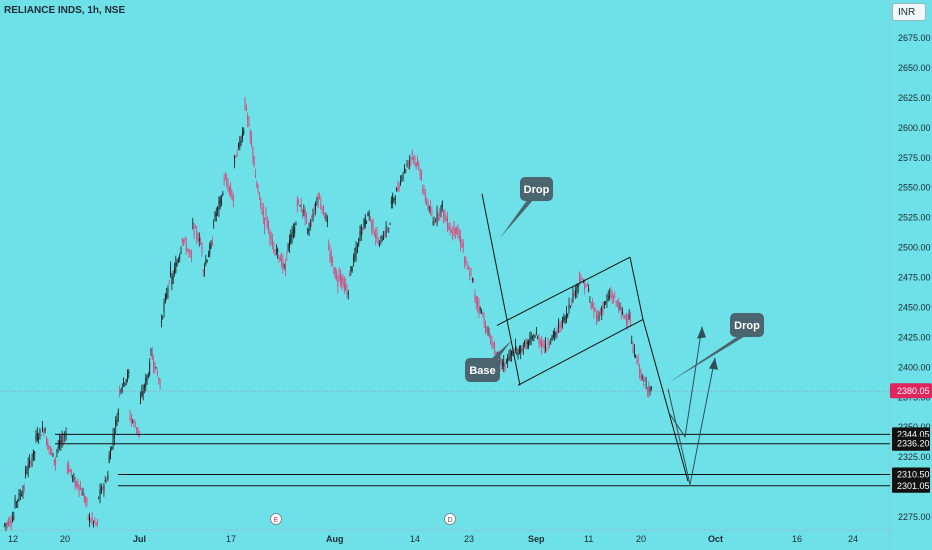  Describe the element at coordinates (913, 434) in the screenshot. I see `level-tag-label: 2344.05` at that location.